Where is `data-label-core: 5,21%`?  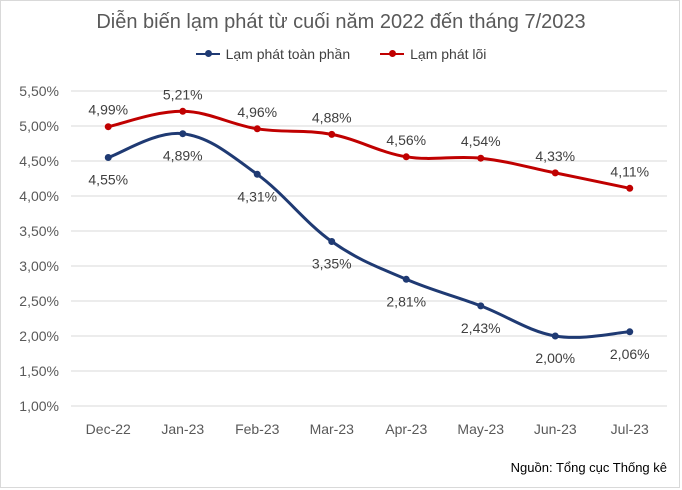 data-label-core: 5,21% is located at coordinates (183, 94).